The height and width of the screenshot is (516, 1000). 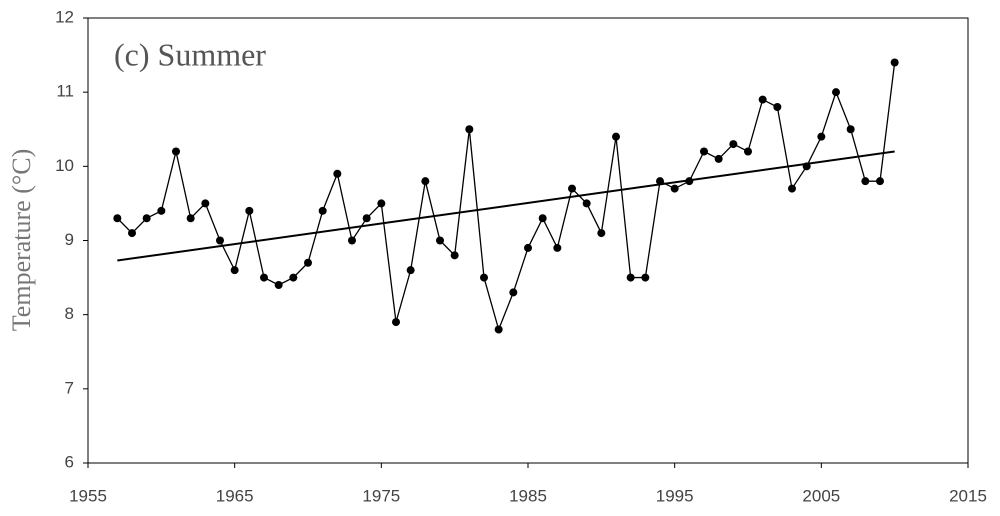 I want to click on chart-title: (c) Summer, so click(x=190, y=54).